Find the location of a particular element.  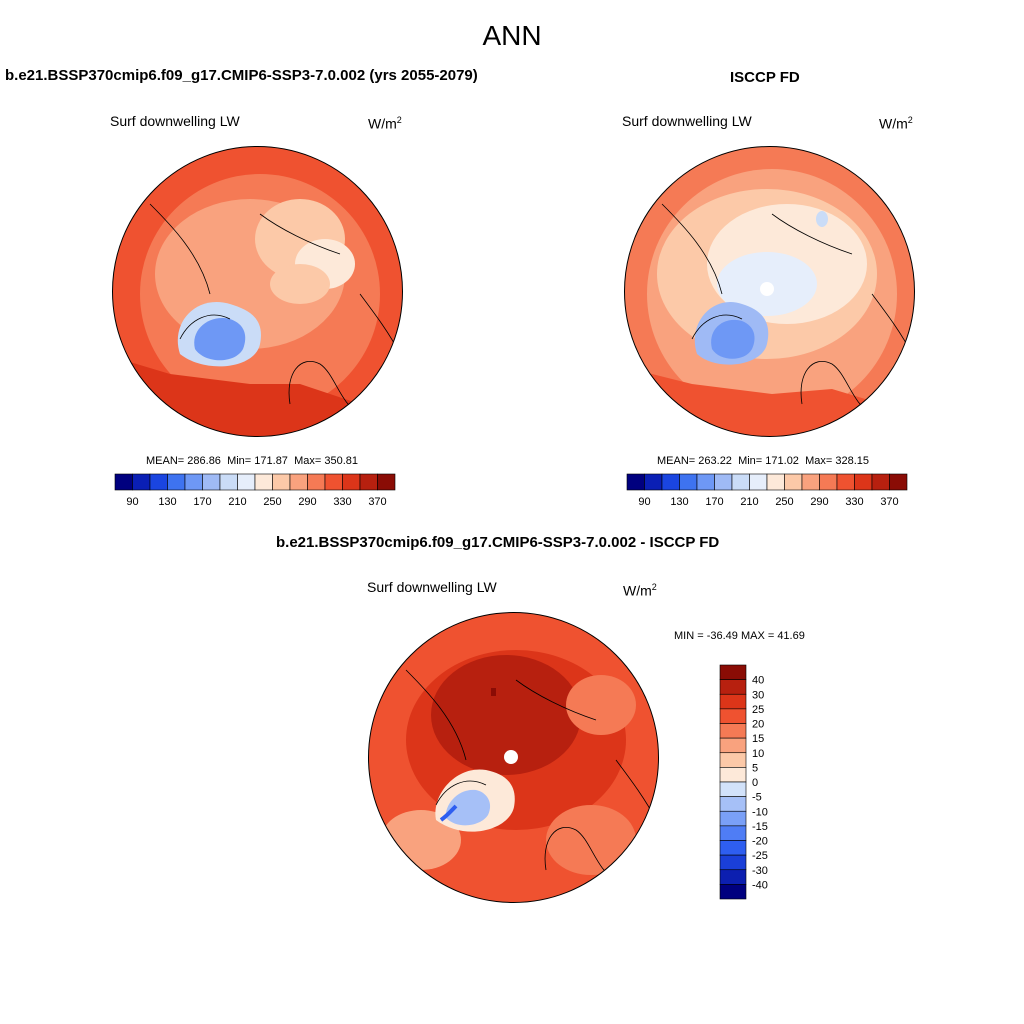

model-colorbar: 90 130 170 210 250 290 330 370 is located at coordinates (255, 490).